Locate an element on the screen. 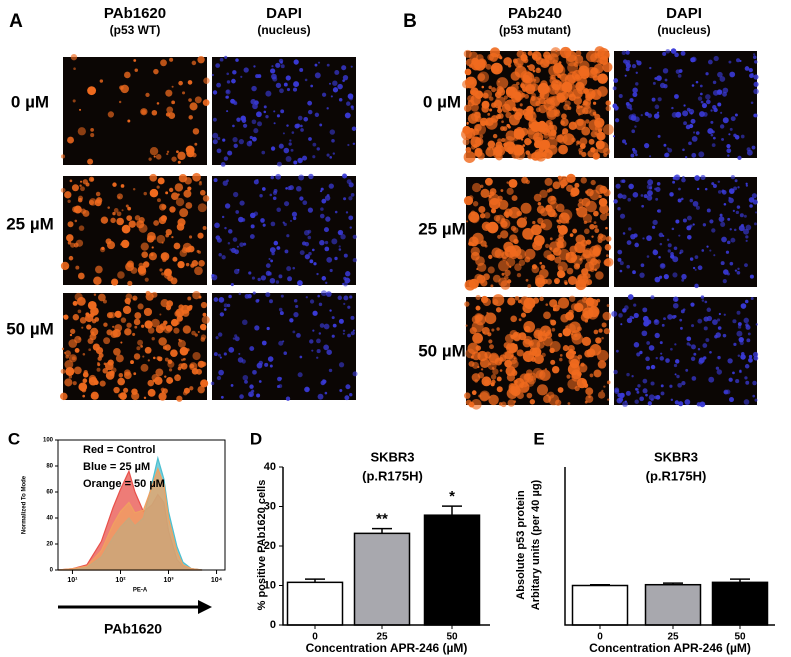 This screenshot has width=791, height=657. x-axis-label: Concentration APR-246 (µM) is located at coordinates (670, 648).